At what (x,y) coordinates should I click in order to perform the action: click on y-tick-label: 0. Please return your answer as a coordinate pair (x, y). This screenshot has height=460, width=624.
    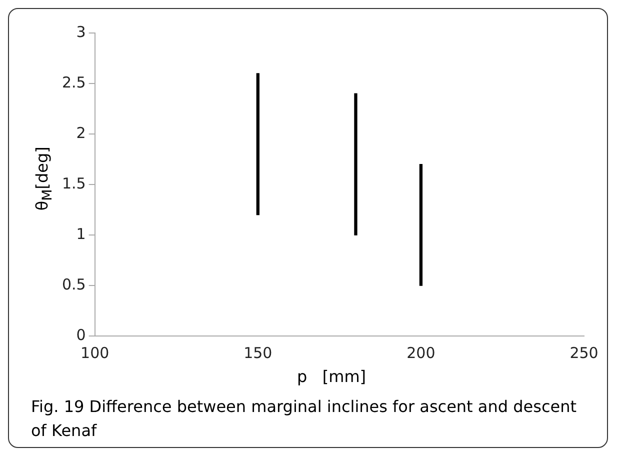
    Looking at the image, I should click on (81, 335).